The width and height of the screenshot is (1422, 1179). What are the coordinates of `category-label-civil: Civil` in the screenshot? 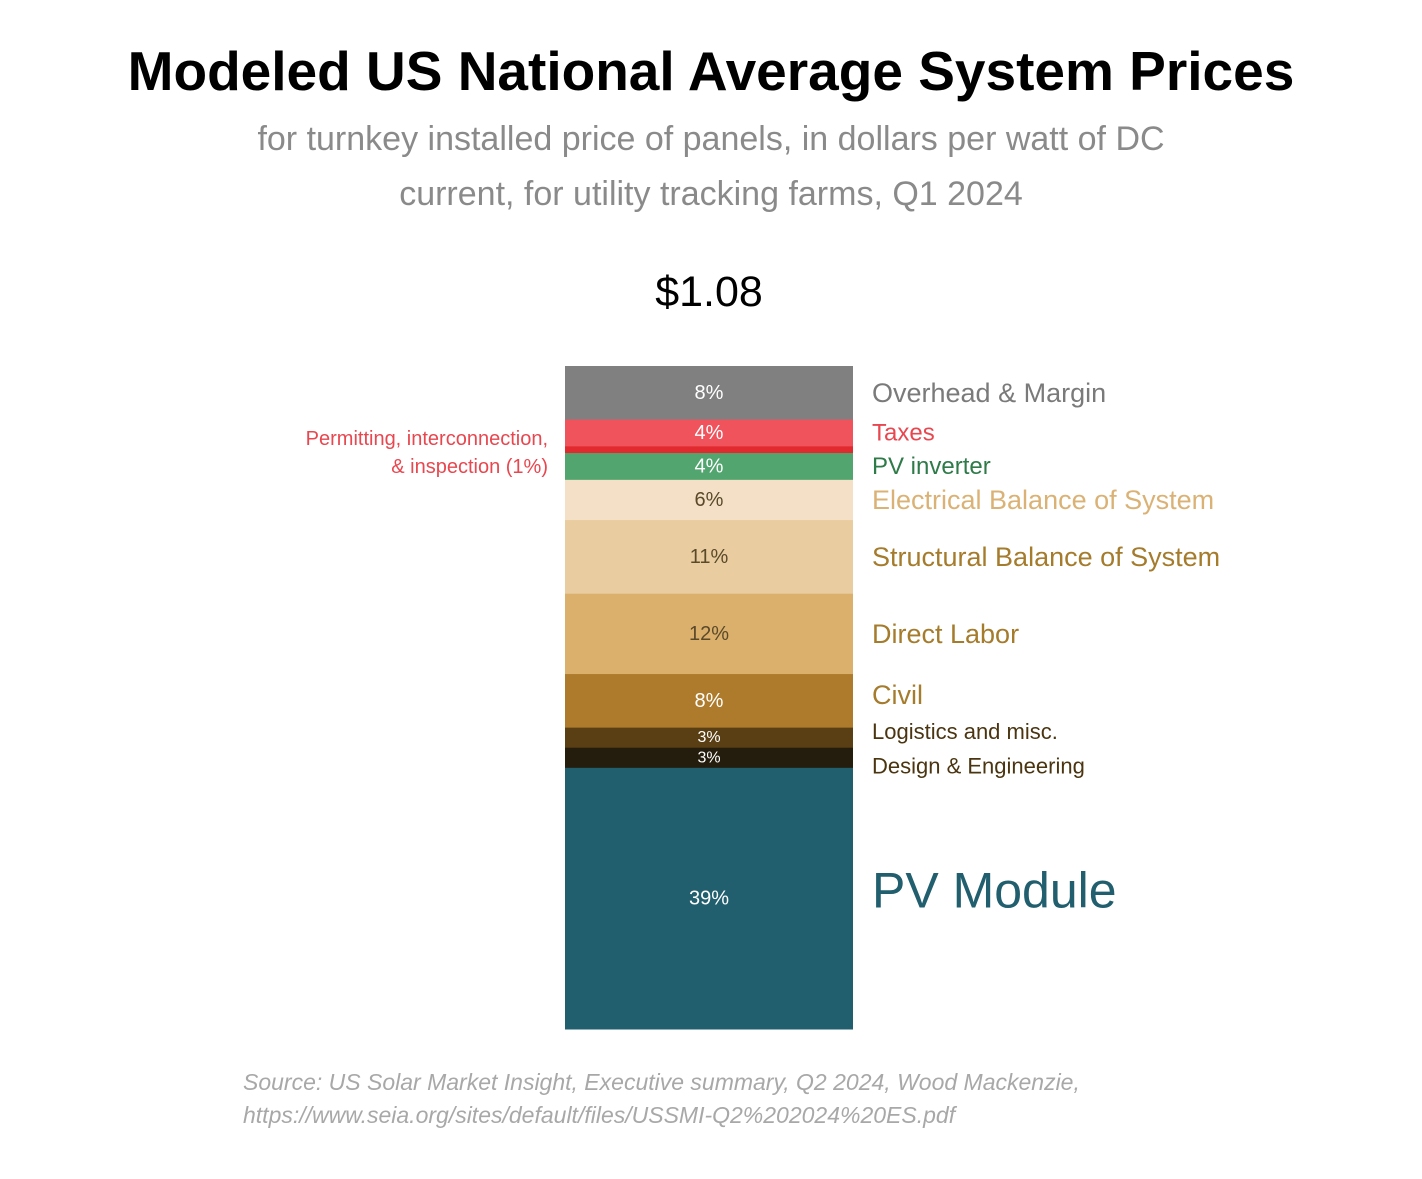 It's located at (897, 695).